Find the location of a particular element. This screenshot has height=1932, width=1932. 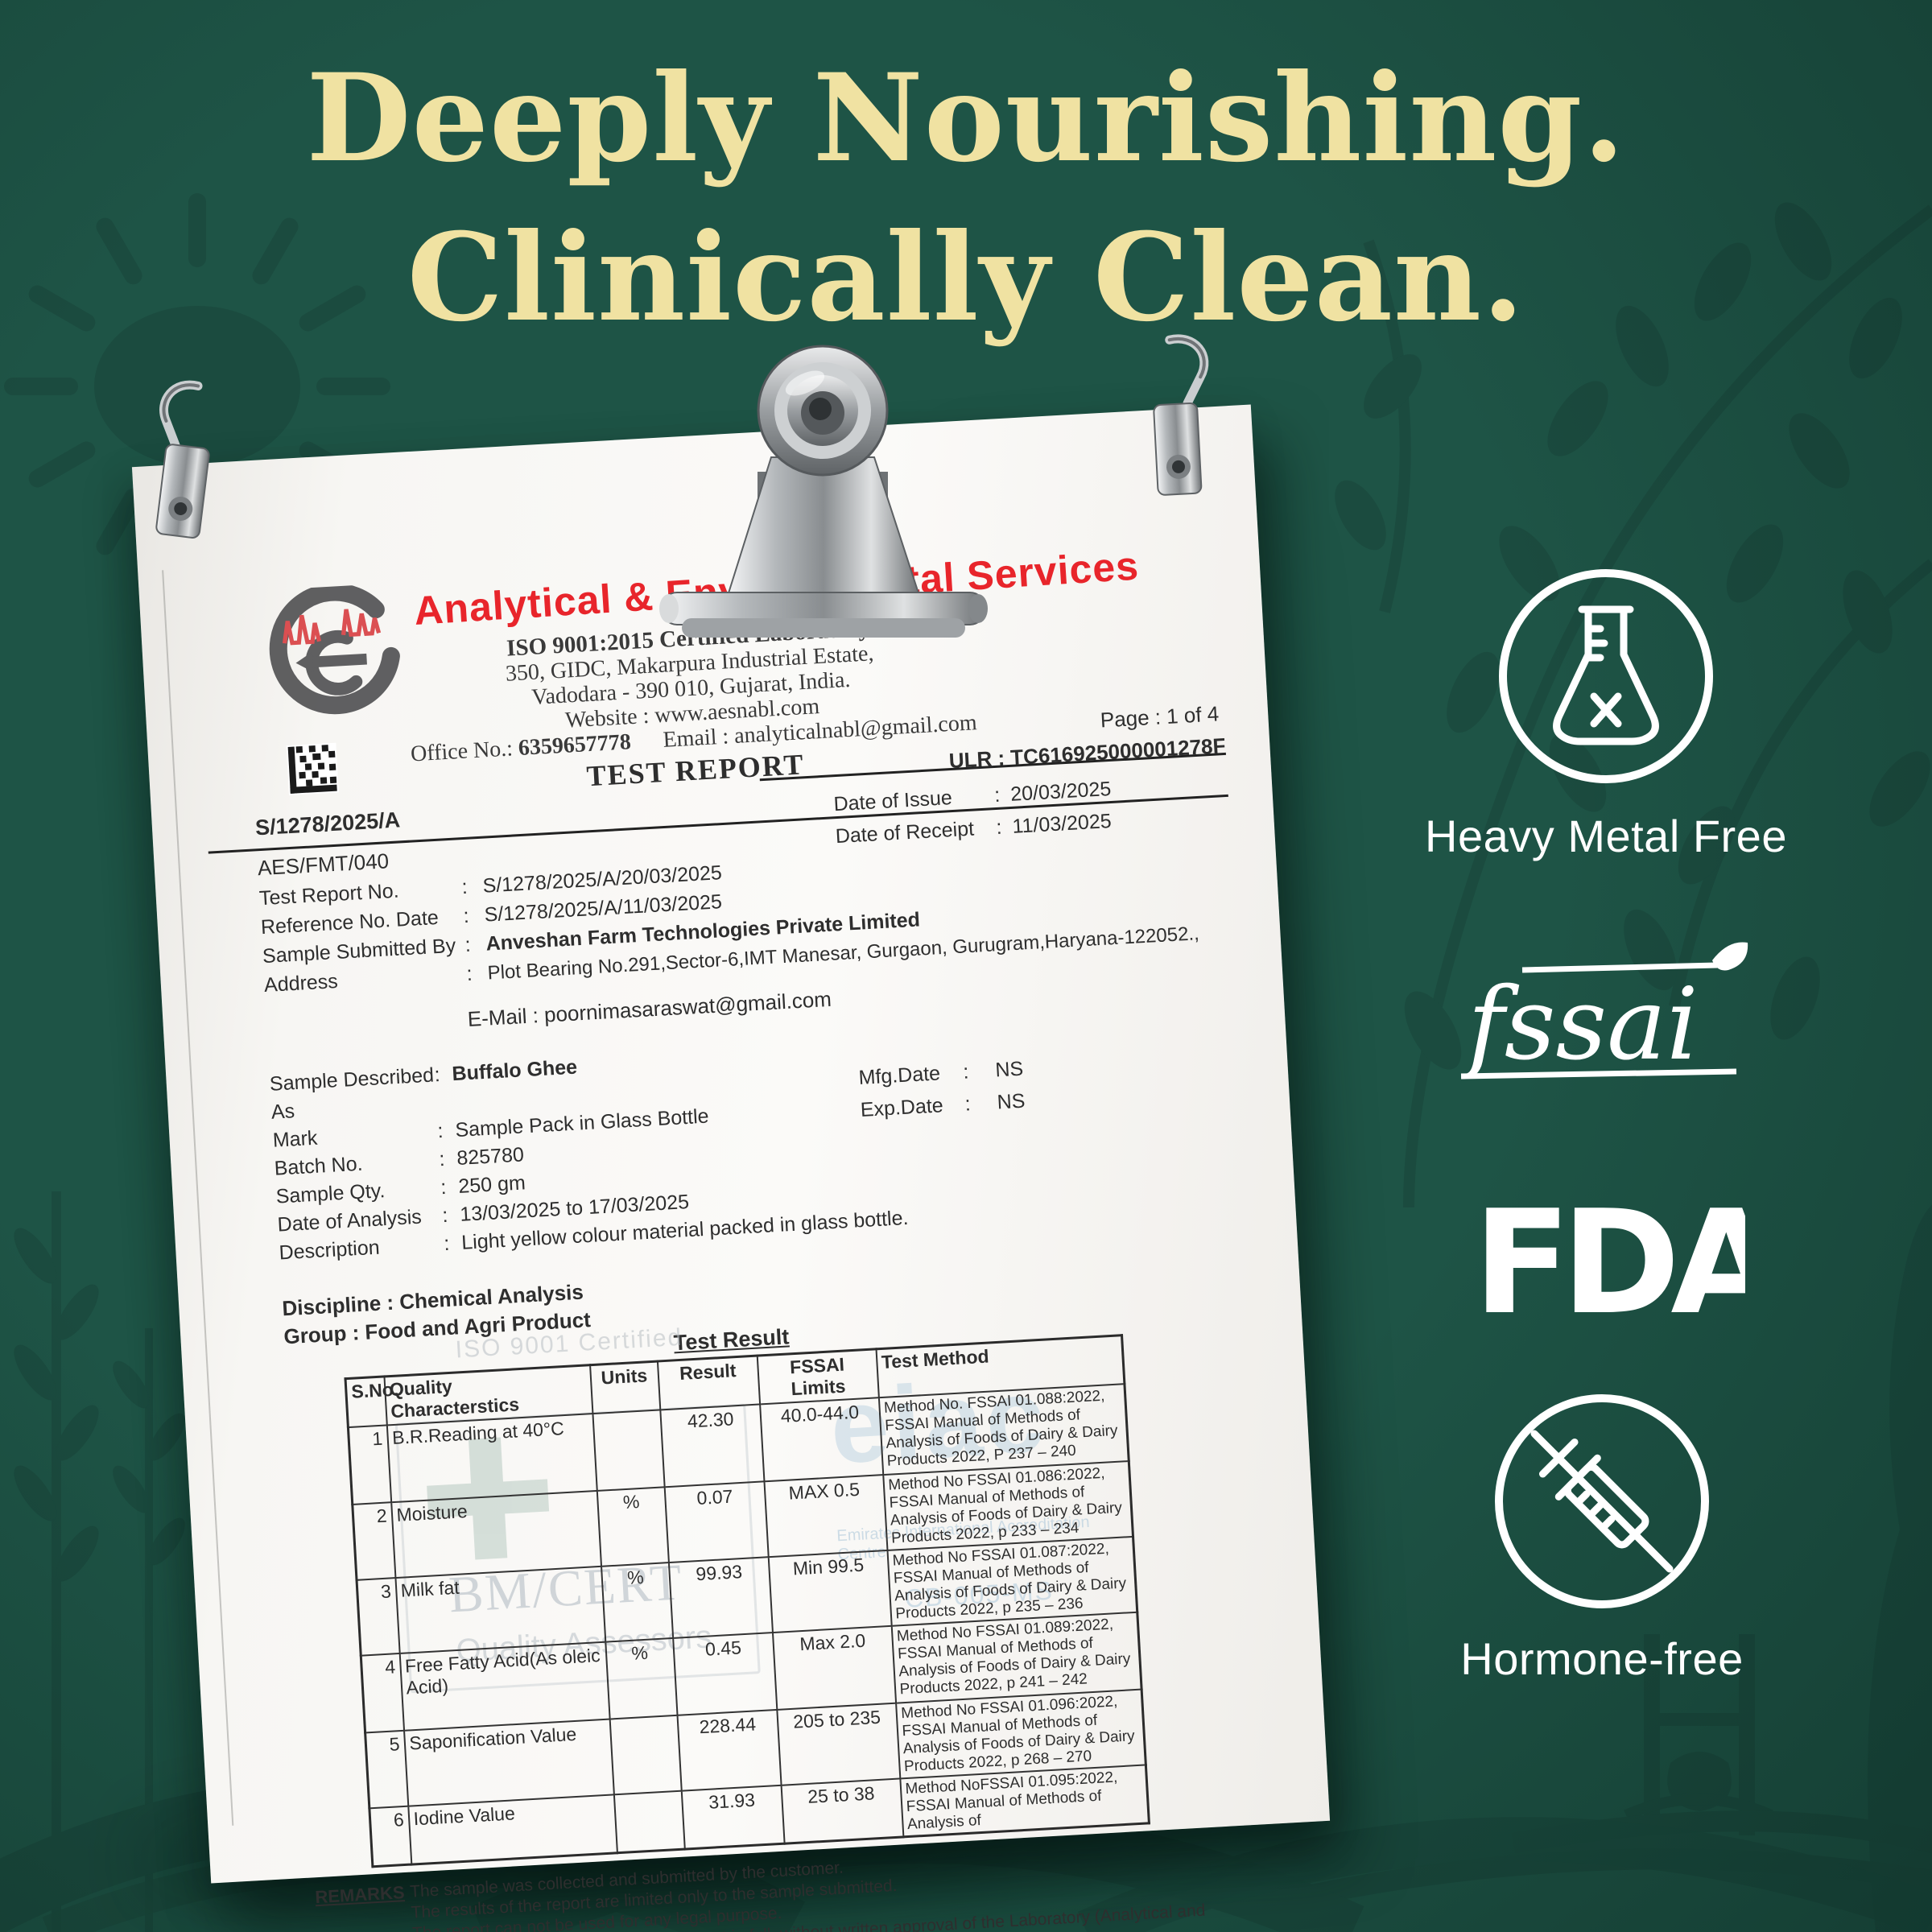

syringe-crossed-icon is located at coordinates (1602, 1501).